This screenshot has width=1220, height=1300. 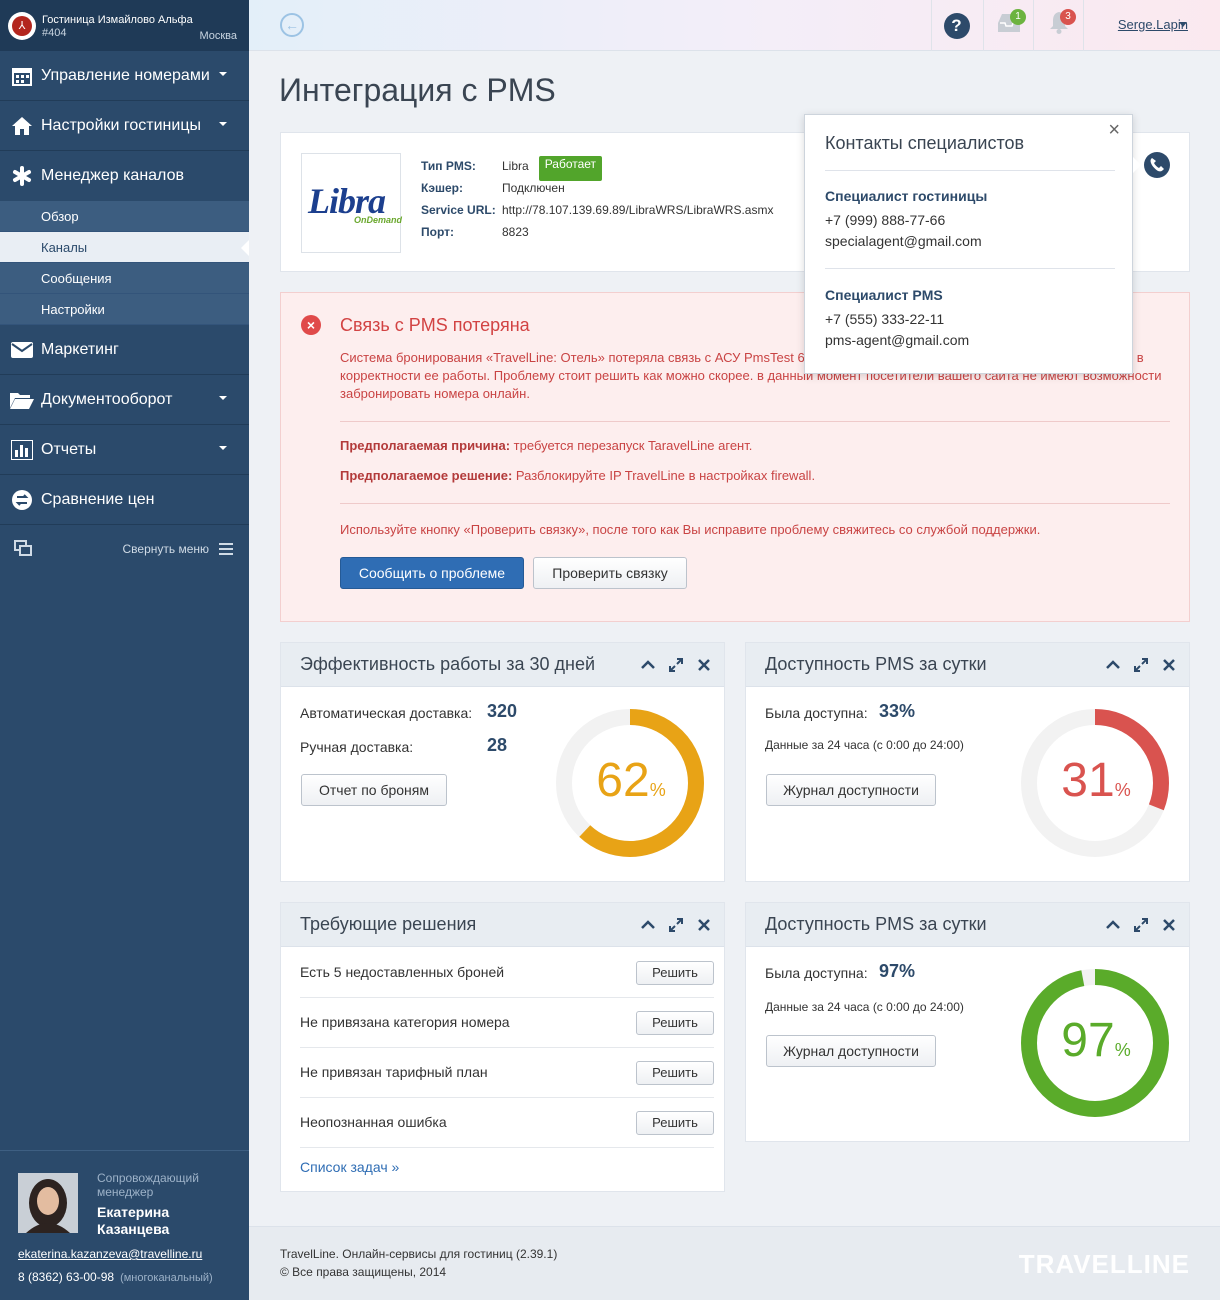 I want to click on nav-settings: Настройки гостиницы, so click(x=124, y=126).